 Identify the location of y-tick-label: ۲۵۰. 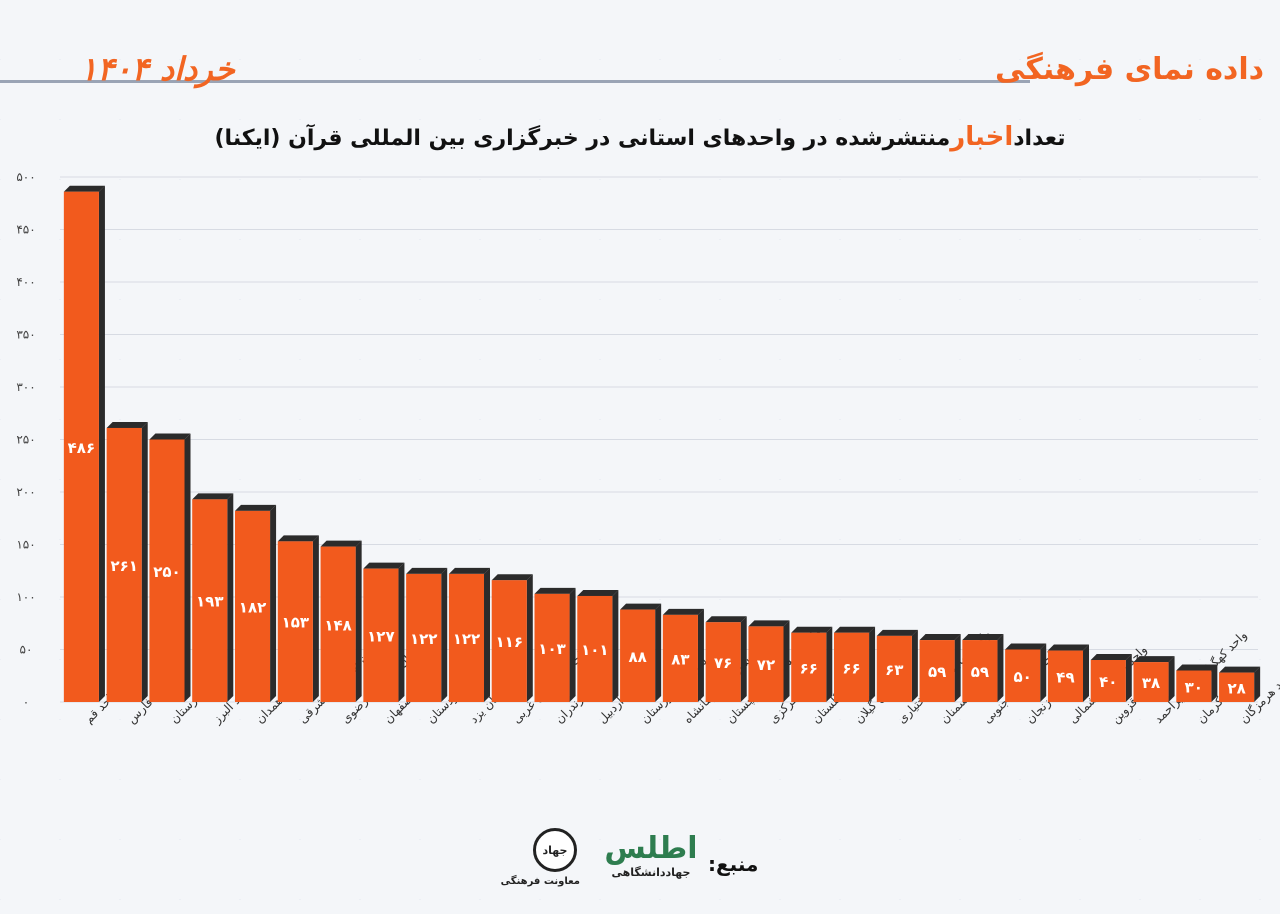
(25, 440).